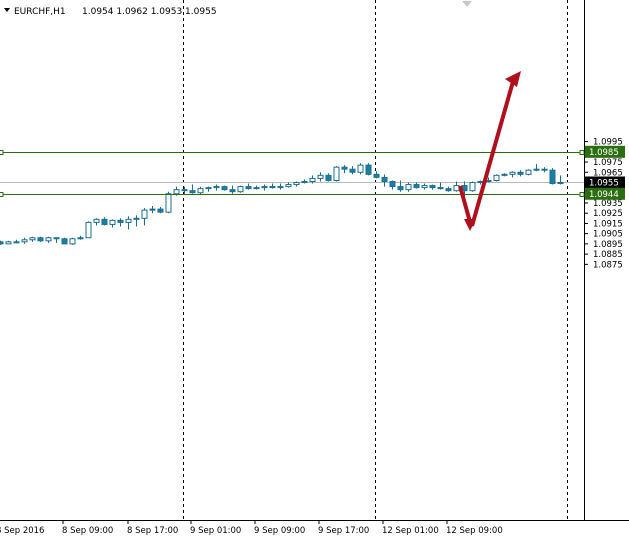  Describe the element at coordinates (608, 235) in the screenshot. I see `price-tick-label: 1.0905` at that location.